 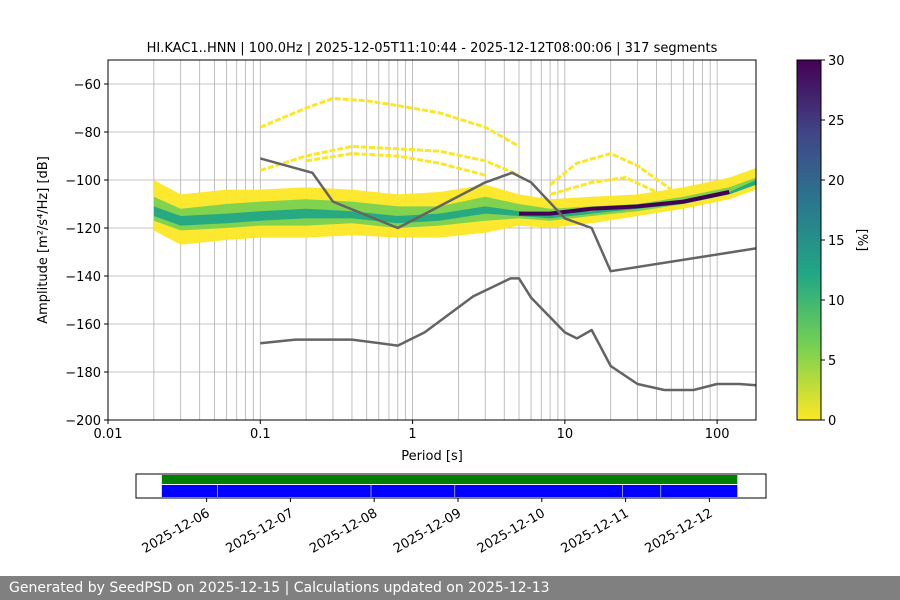 I want to click on colorbar-tick-label: 5, so click(x=832, y=361).